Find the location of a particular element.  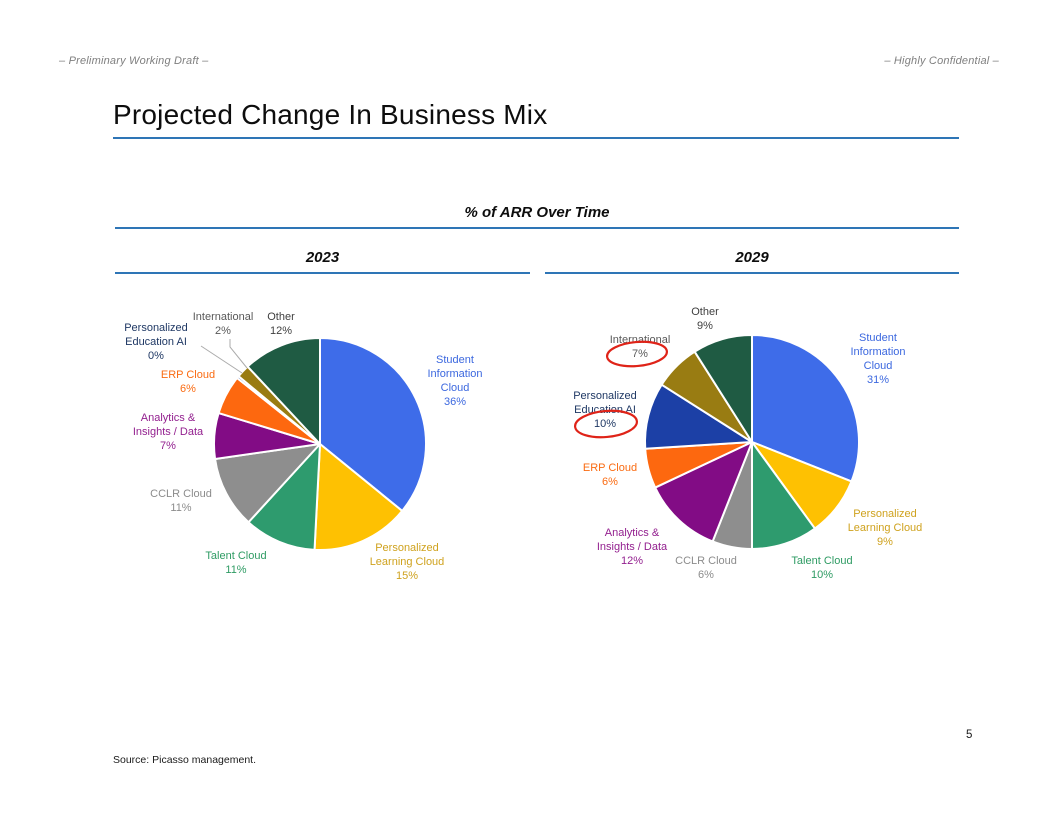

pie-slice-erp-cloud-2029 is located at coordinates (698, 465).